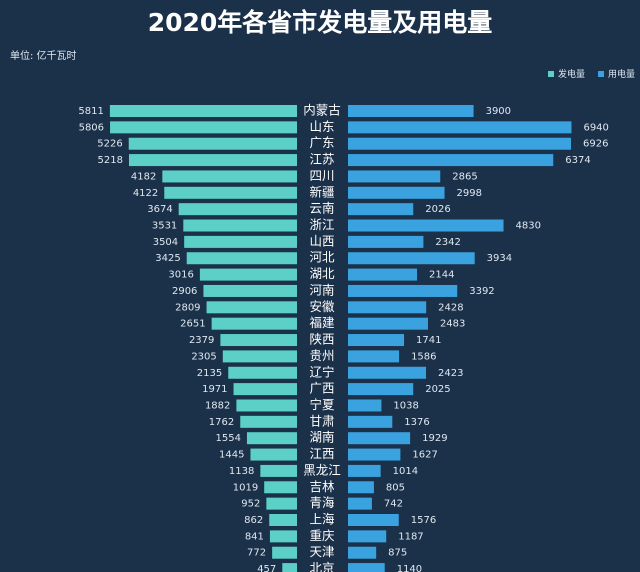 This screenshot has height=572, width=640. I want to click on value-label: 2651, so click(192, 324).